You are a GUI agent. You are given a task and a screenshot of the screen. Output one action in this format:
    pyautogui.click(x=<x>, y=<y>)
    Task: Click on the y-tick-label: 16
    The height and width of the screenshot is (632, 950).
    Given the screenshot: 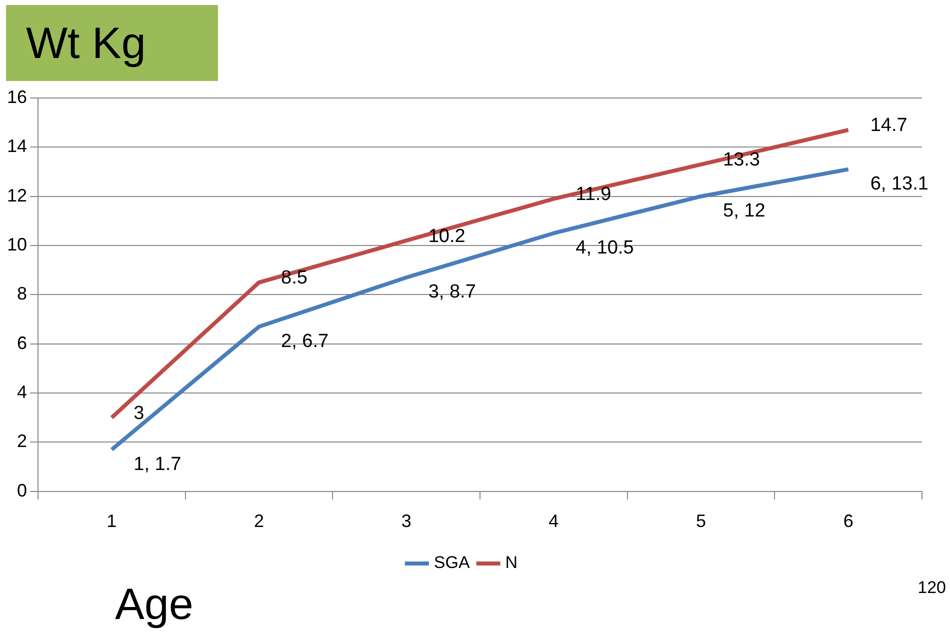 What is the action you would take?
    pyautogui.click(x=17, y=96)
    